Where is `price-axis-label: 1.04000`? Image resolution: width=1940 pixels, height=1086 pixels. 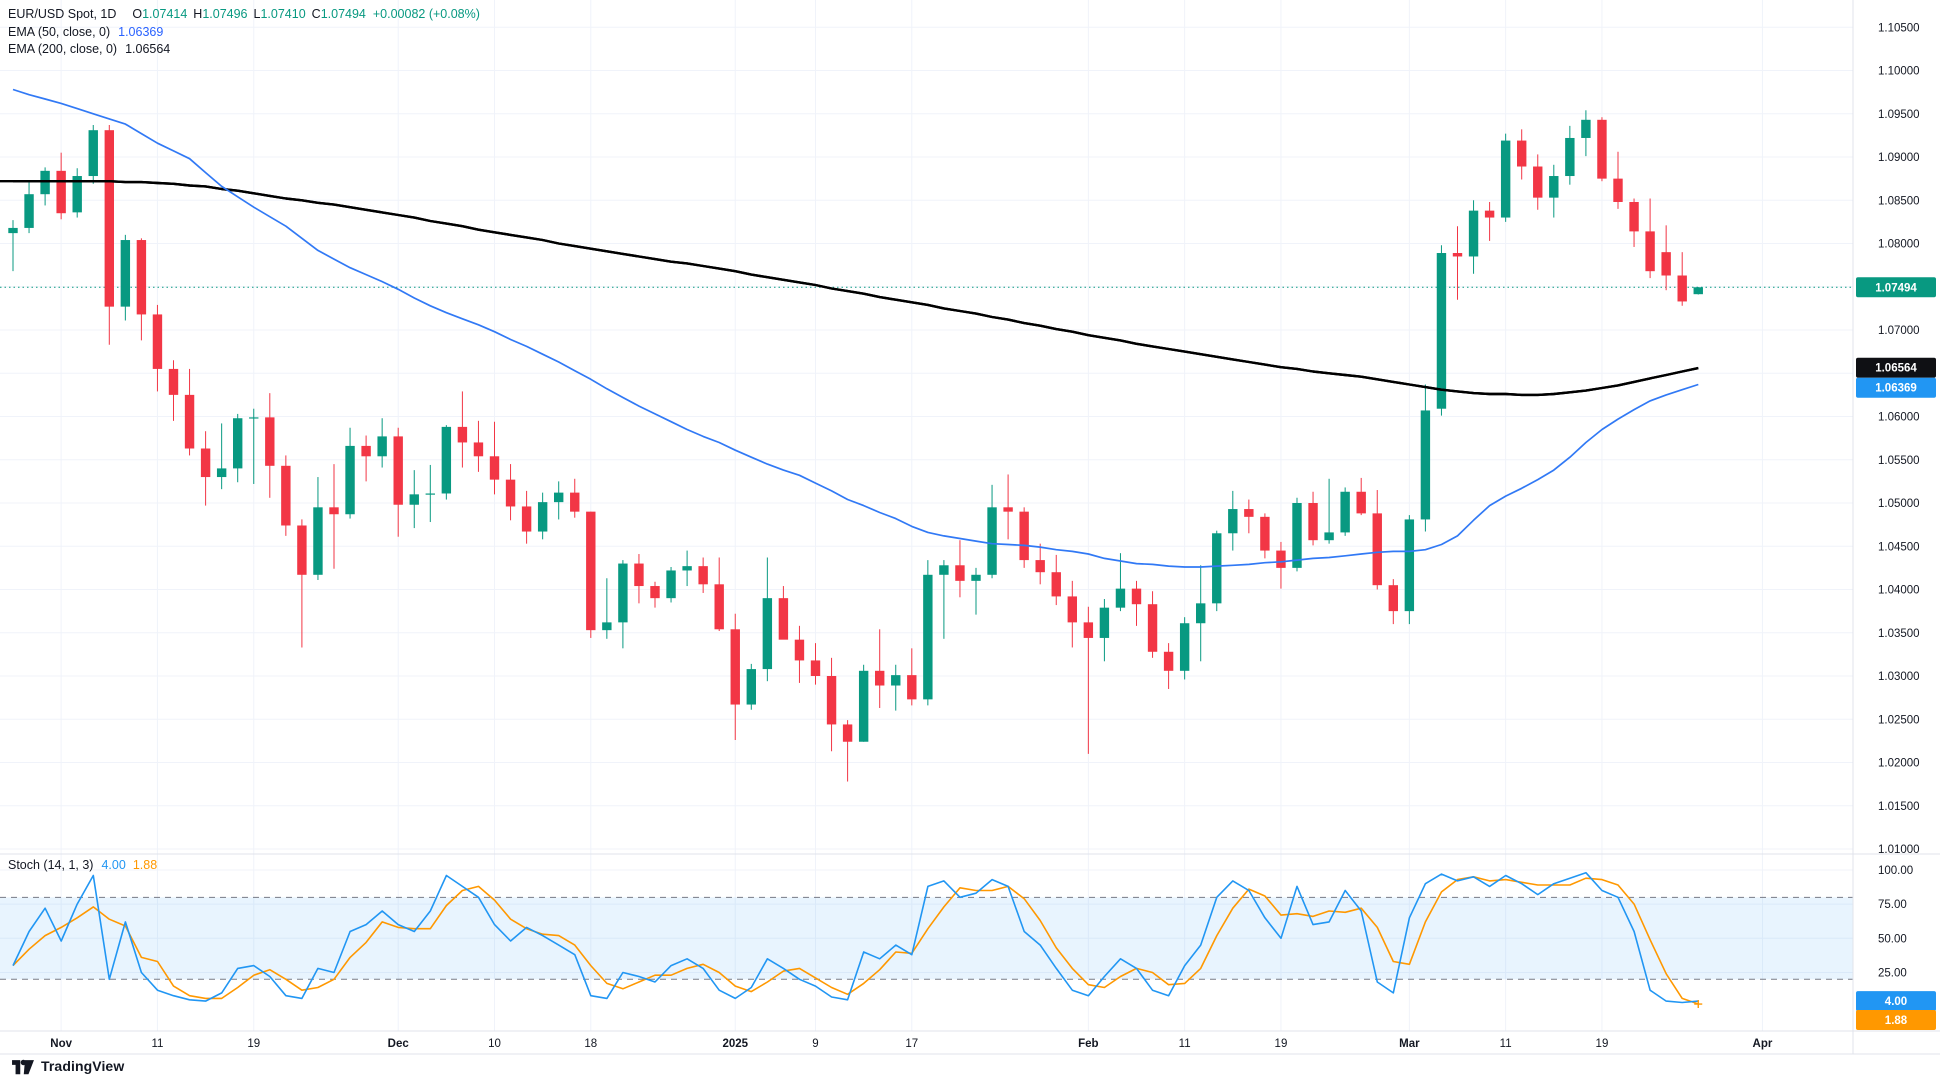 price-axis-label: 1.04000 is located at coordinates (1899, 591).